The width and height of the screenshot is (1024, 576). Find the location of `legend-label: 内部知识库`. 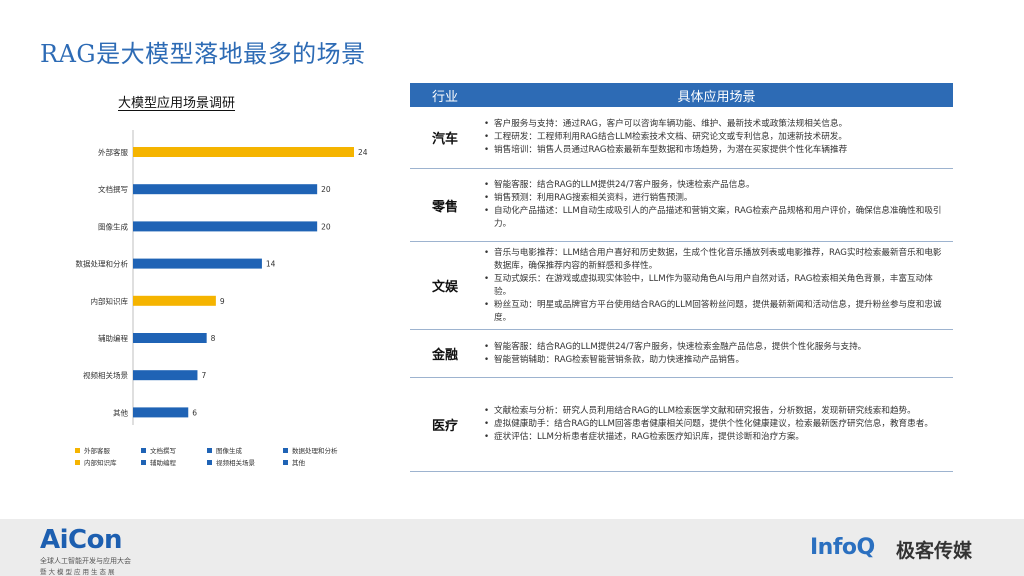

legend-label: 内部知识库 is located at coordinates (100, 463).